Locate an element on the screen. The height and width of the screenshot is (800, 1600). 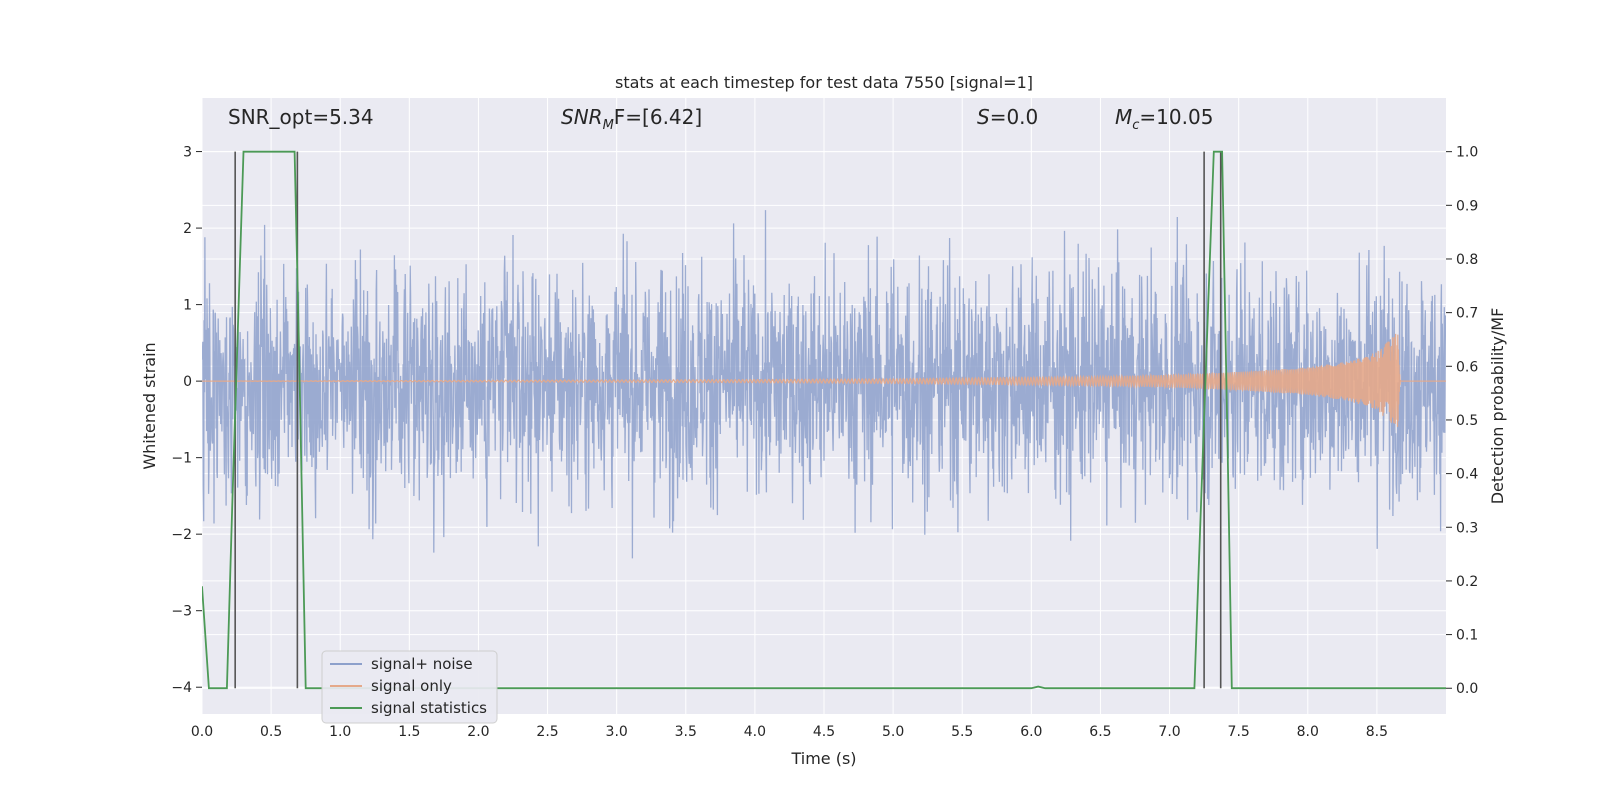
x-tick-label: 1.5 is located at coordinates (409, 732).